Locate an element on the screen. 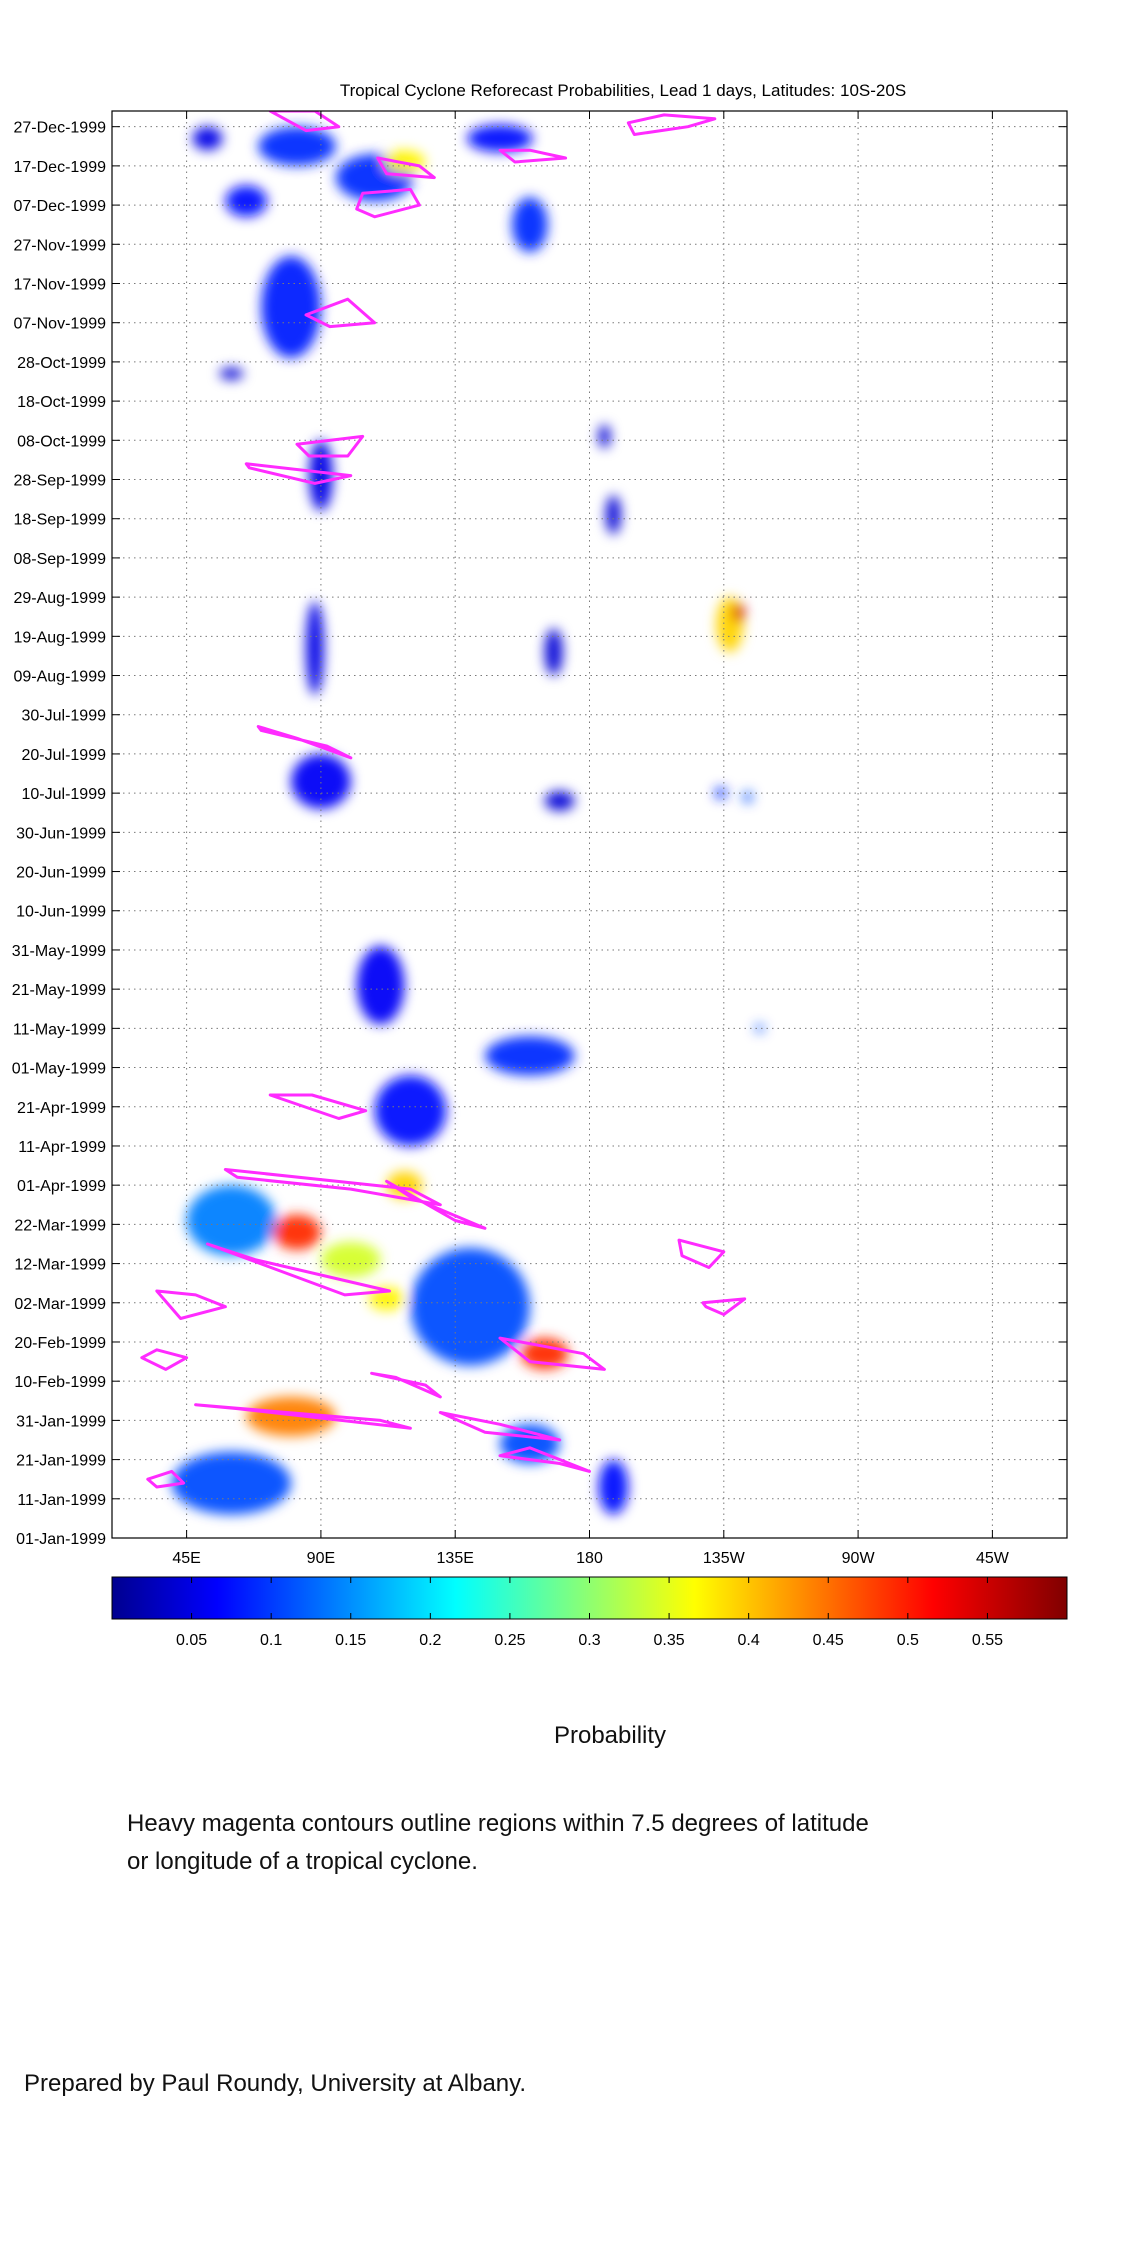  y-tick-label: 20-Feb-1999 is located at coordinates (60, 1343).